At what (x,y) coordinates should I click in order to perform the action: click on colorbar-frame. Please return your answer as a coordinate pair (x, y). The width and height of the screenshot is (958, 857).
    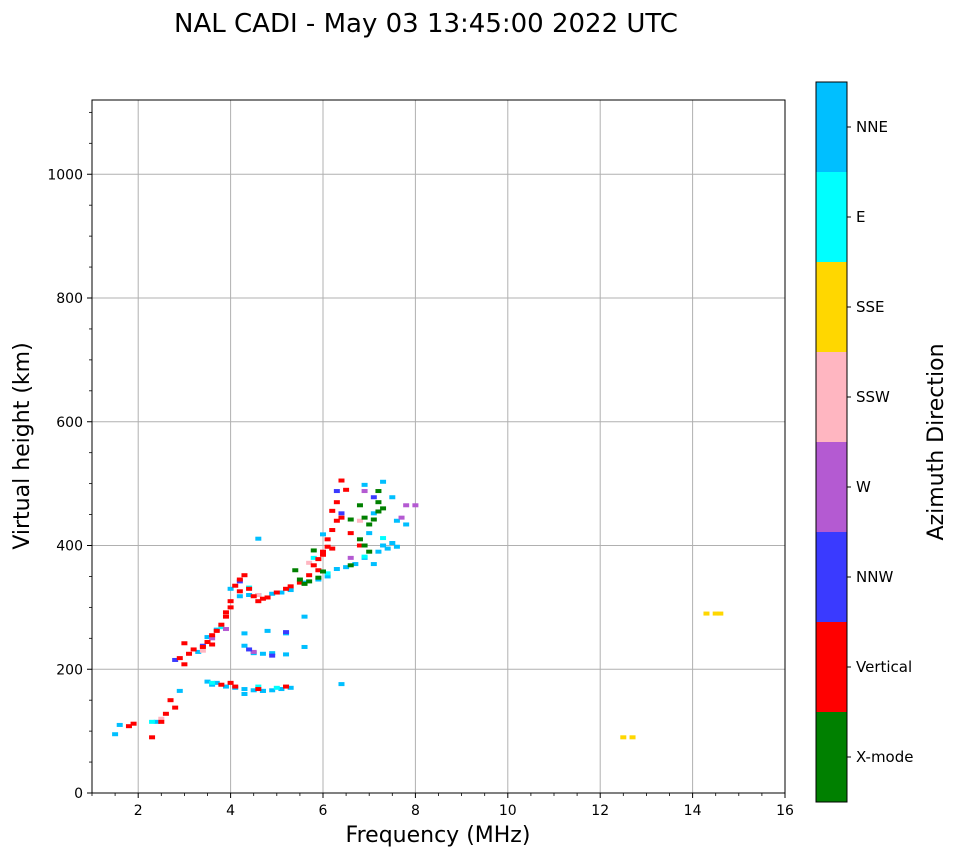
    Looking at the image, I should click on (831, 442).